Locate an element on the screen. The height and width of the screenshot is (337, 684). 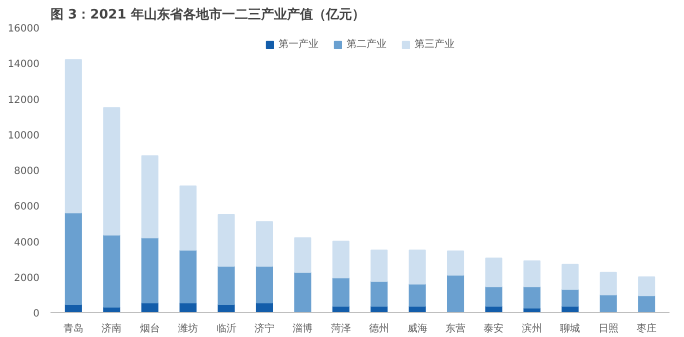
y-tick-label: 10000 is located at coordinates (24, 136).